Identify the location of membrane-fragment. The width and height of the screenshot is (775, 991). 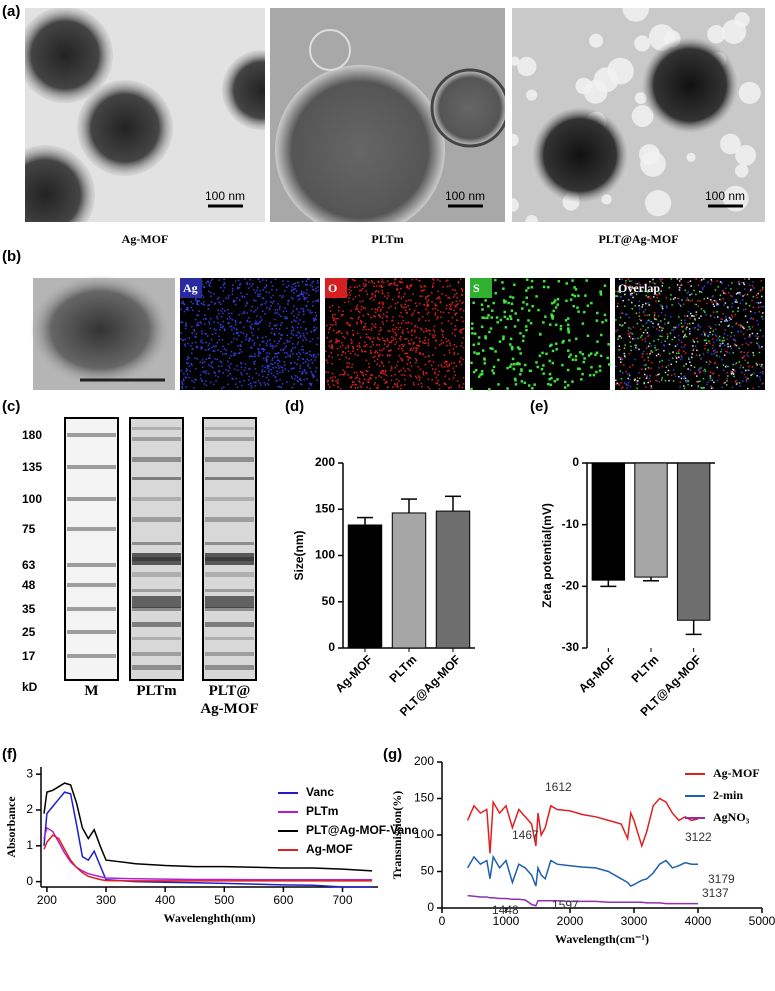
(742, 171).